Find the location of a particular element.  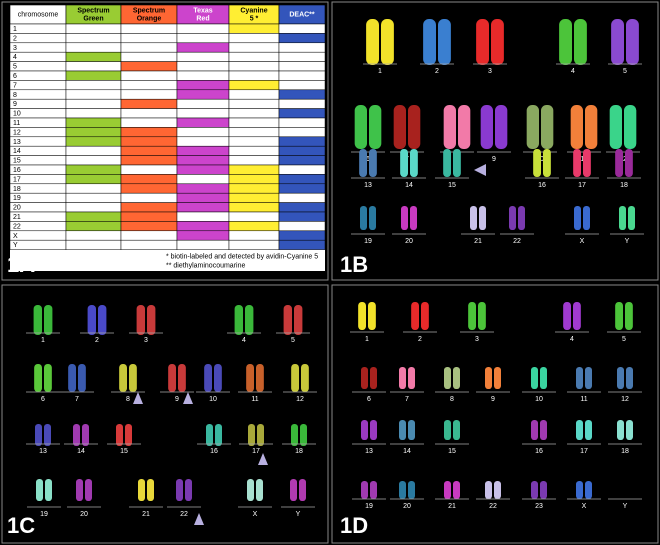

chromosome-label: 15 is located at coordinates (452, 451).